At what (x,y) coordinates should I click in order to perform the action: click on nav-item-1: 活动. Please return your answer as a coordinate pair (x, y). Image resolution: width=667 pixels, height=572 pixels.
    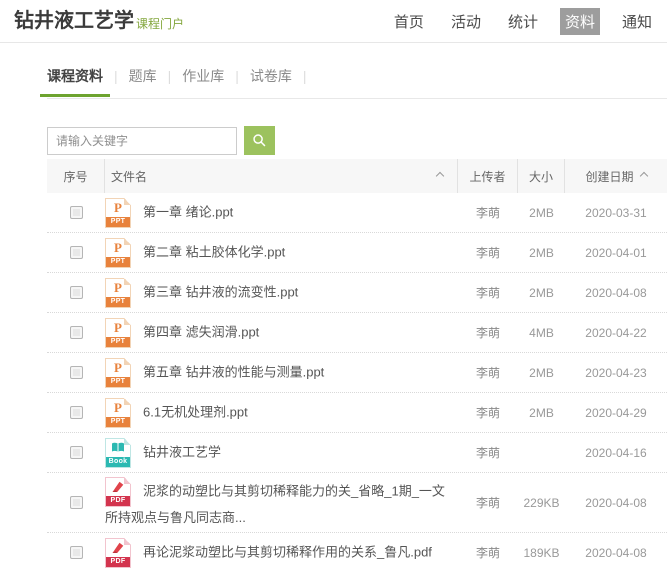
    Looking at the image, I should click on (465, 22).